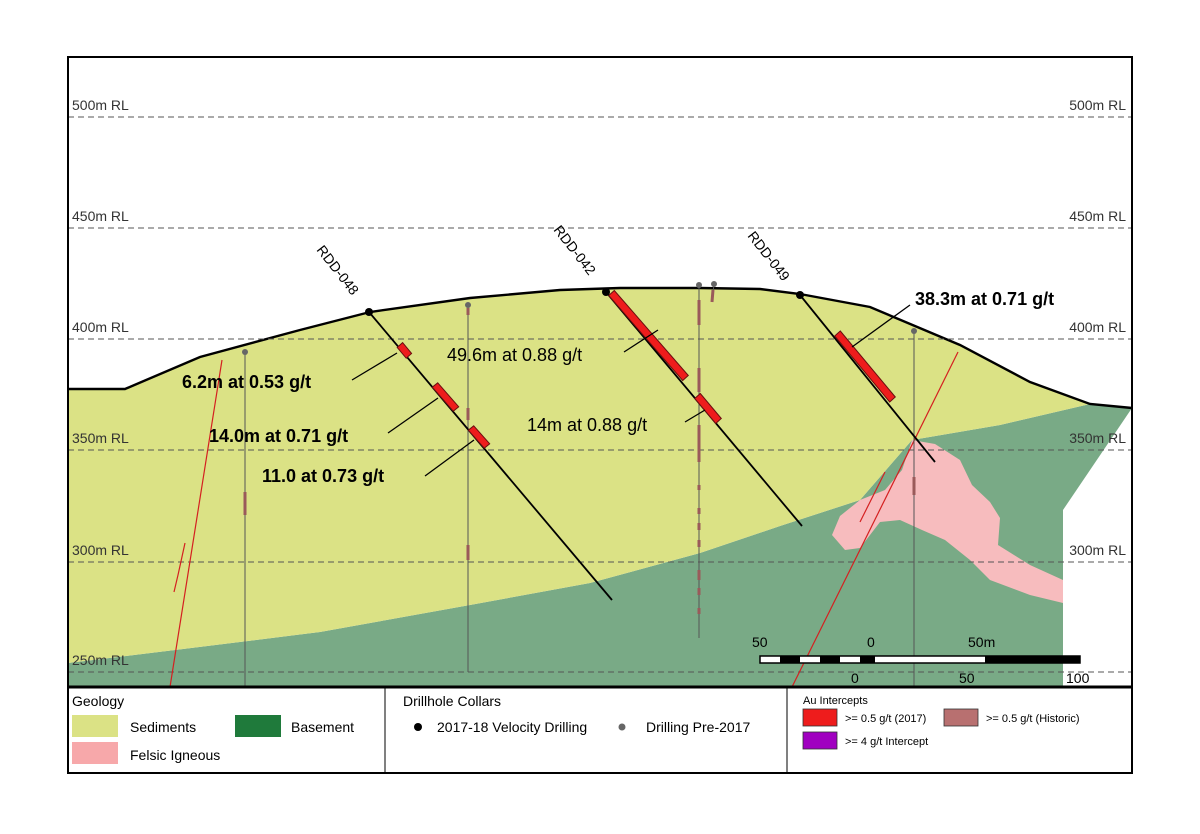 This screenshot has width=1200, height=834. What do you see at coordinates (1097, 105) in the screenshot?
I see `rl-label-500-right: 500m RL` at bounding box center [1097, 105].